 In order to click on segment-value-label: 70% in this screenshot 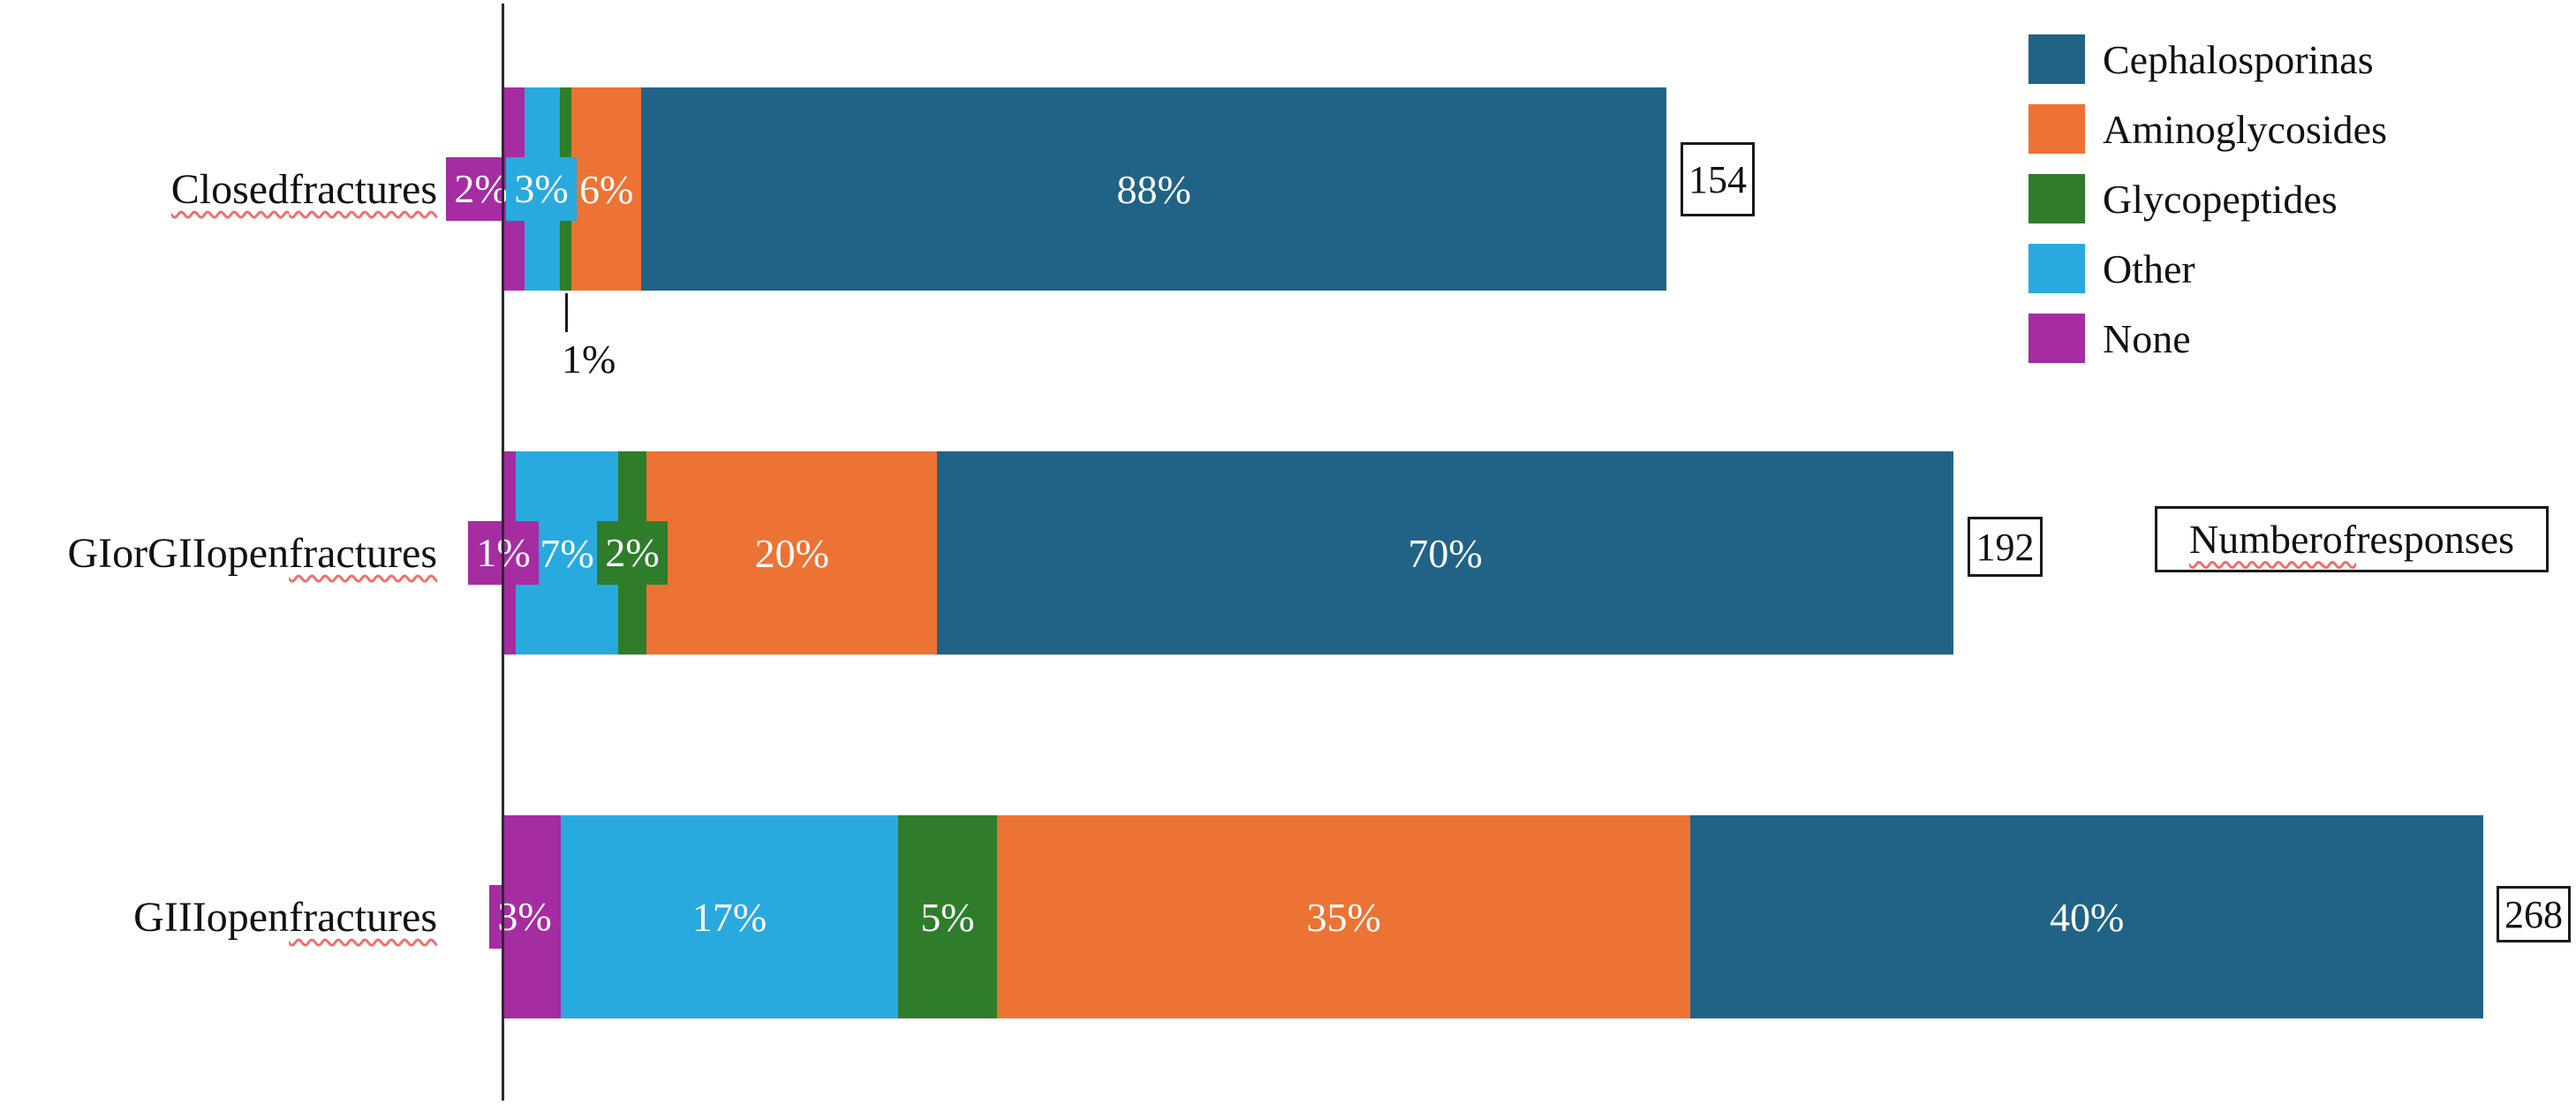, I will do `click(1445, 553)`.